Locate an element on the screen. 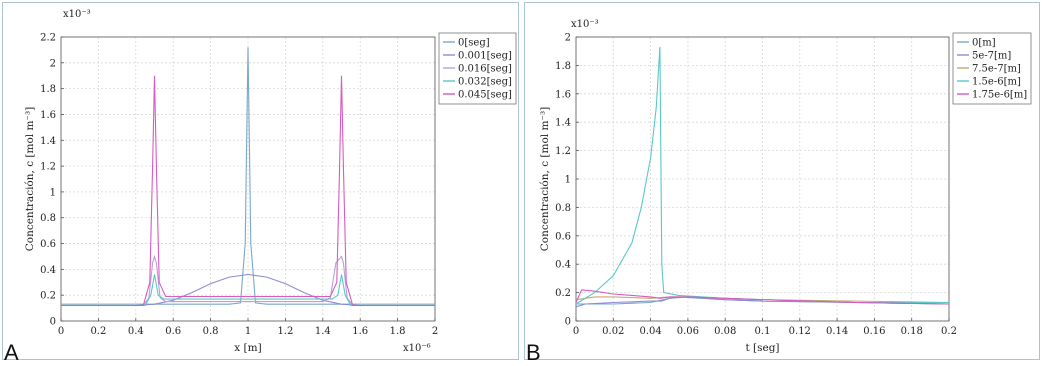 The height and width of the screenshot is (366, 1042). a-y-axis-label: Concentración, c [mol m⁻³] is located at coordinates (30, 179).